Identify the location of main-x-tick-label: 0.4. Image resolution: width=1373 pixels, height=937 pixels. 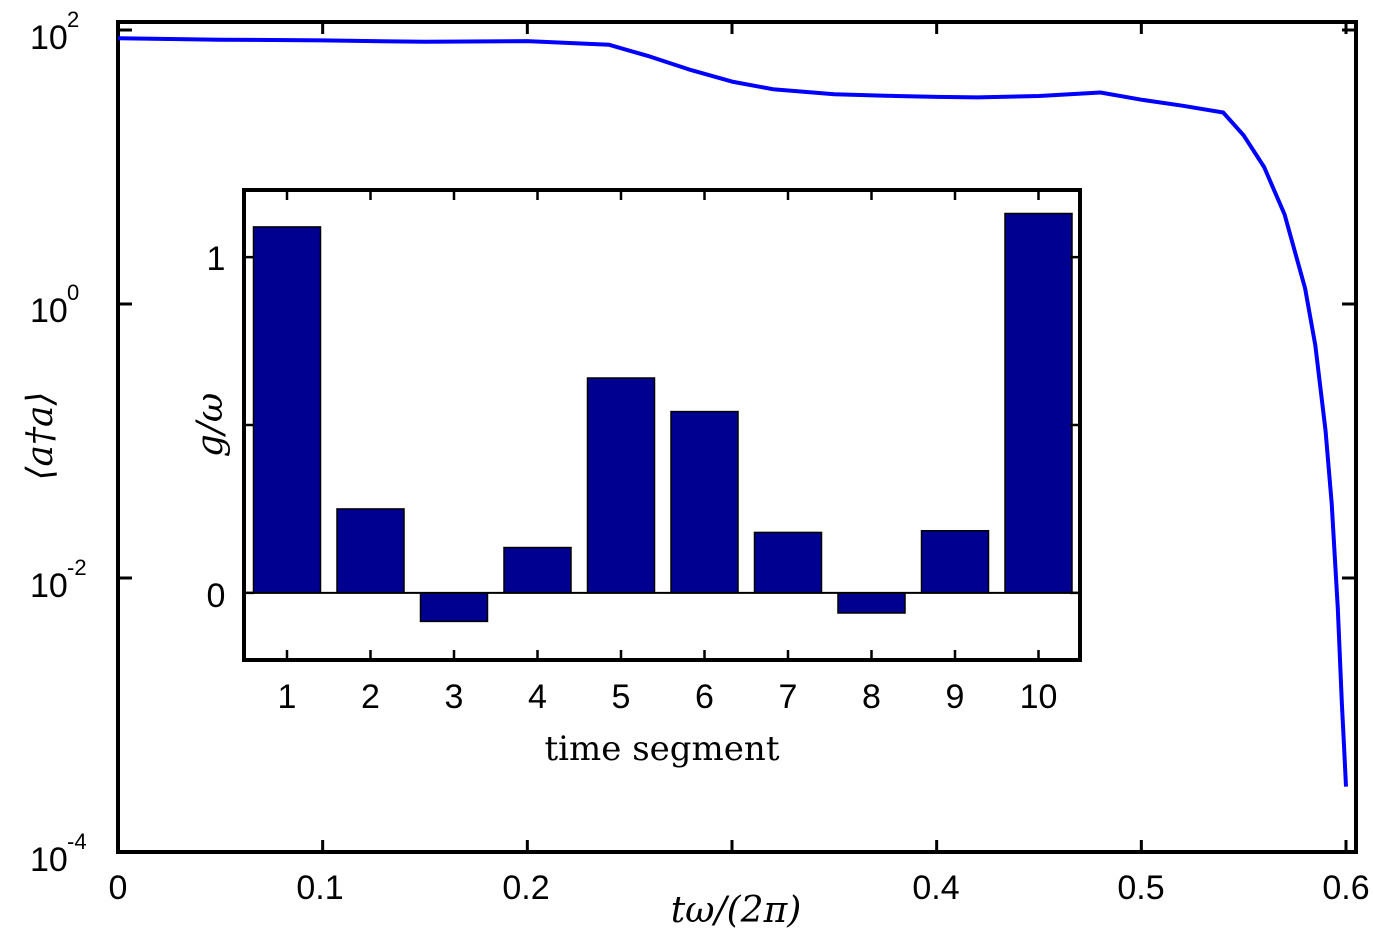
(935, 888).